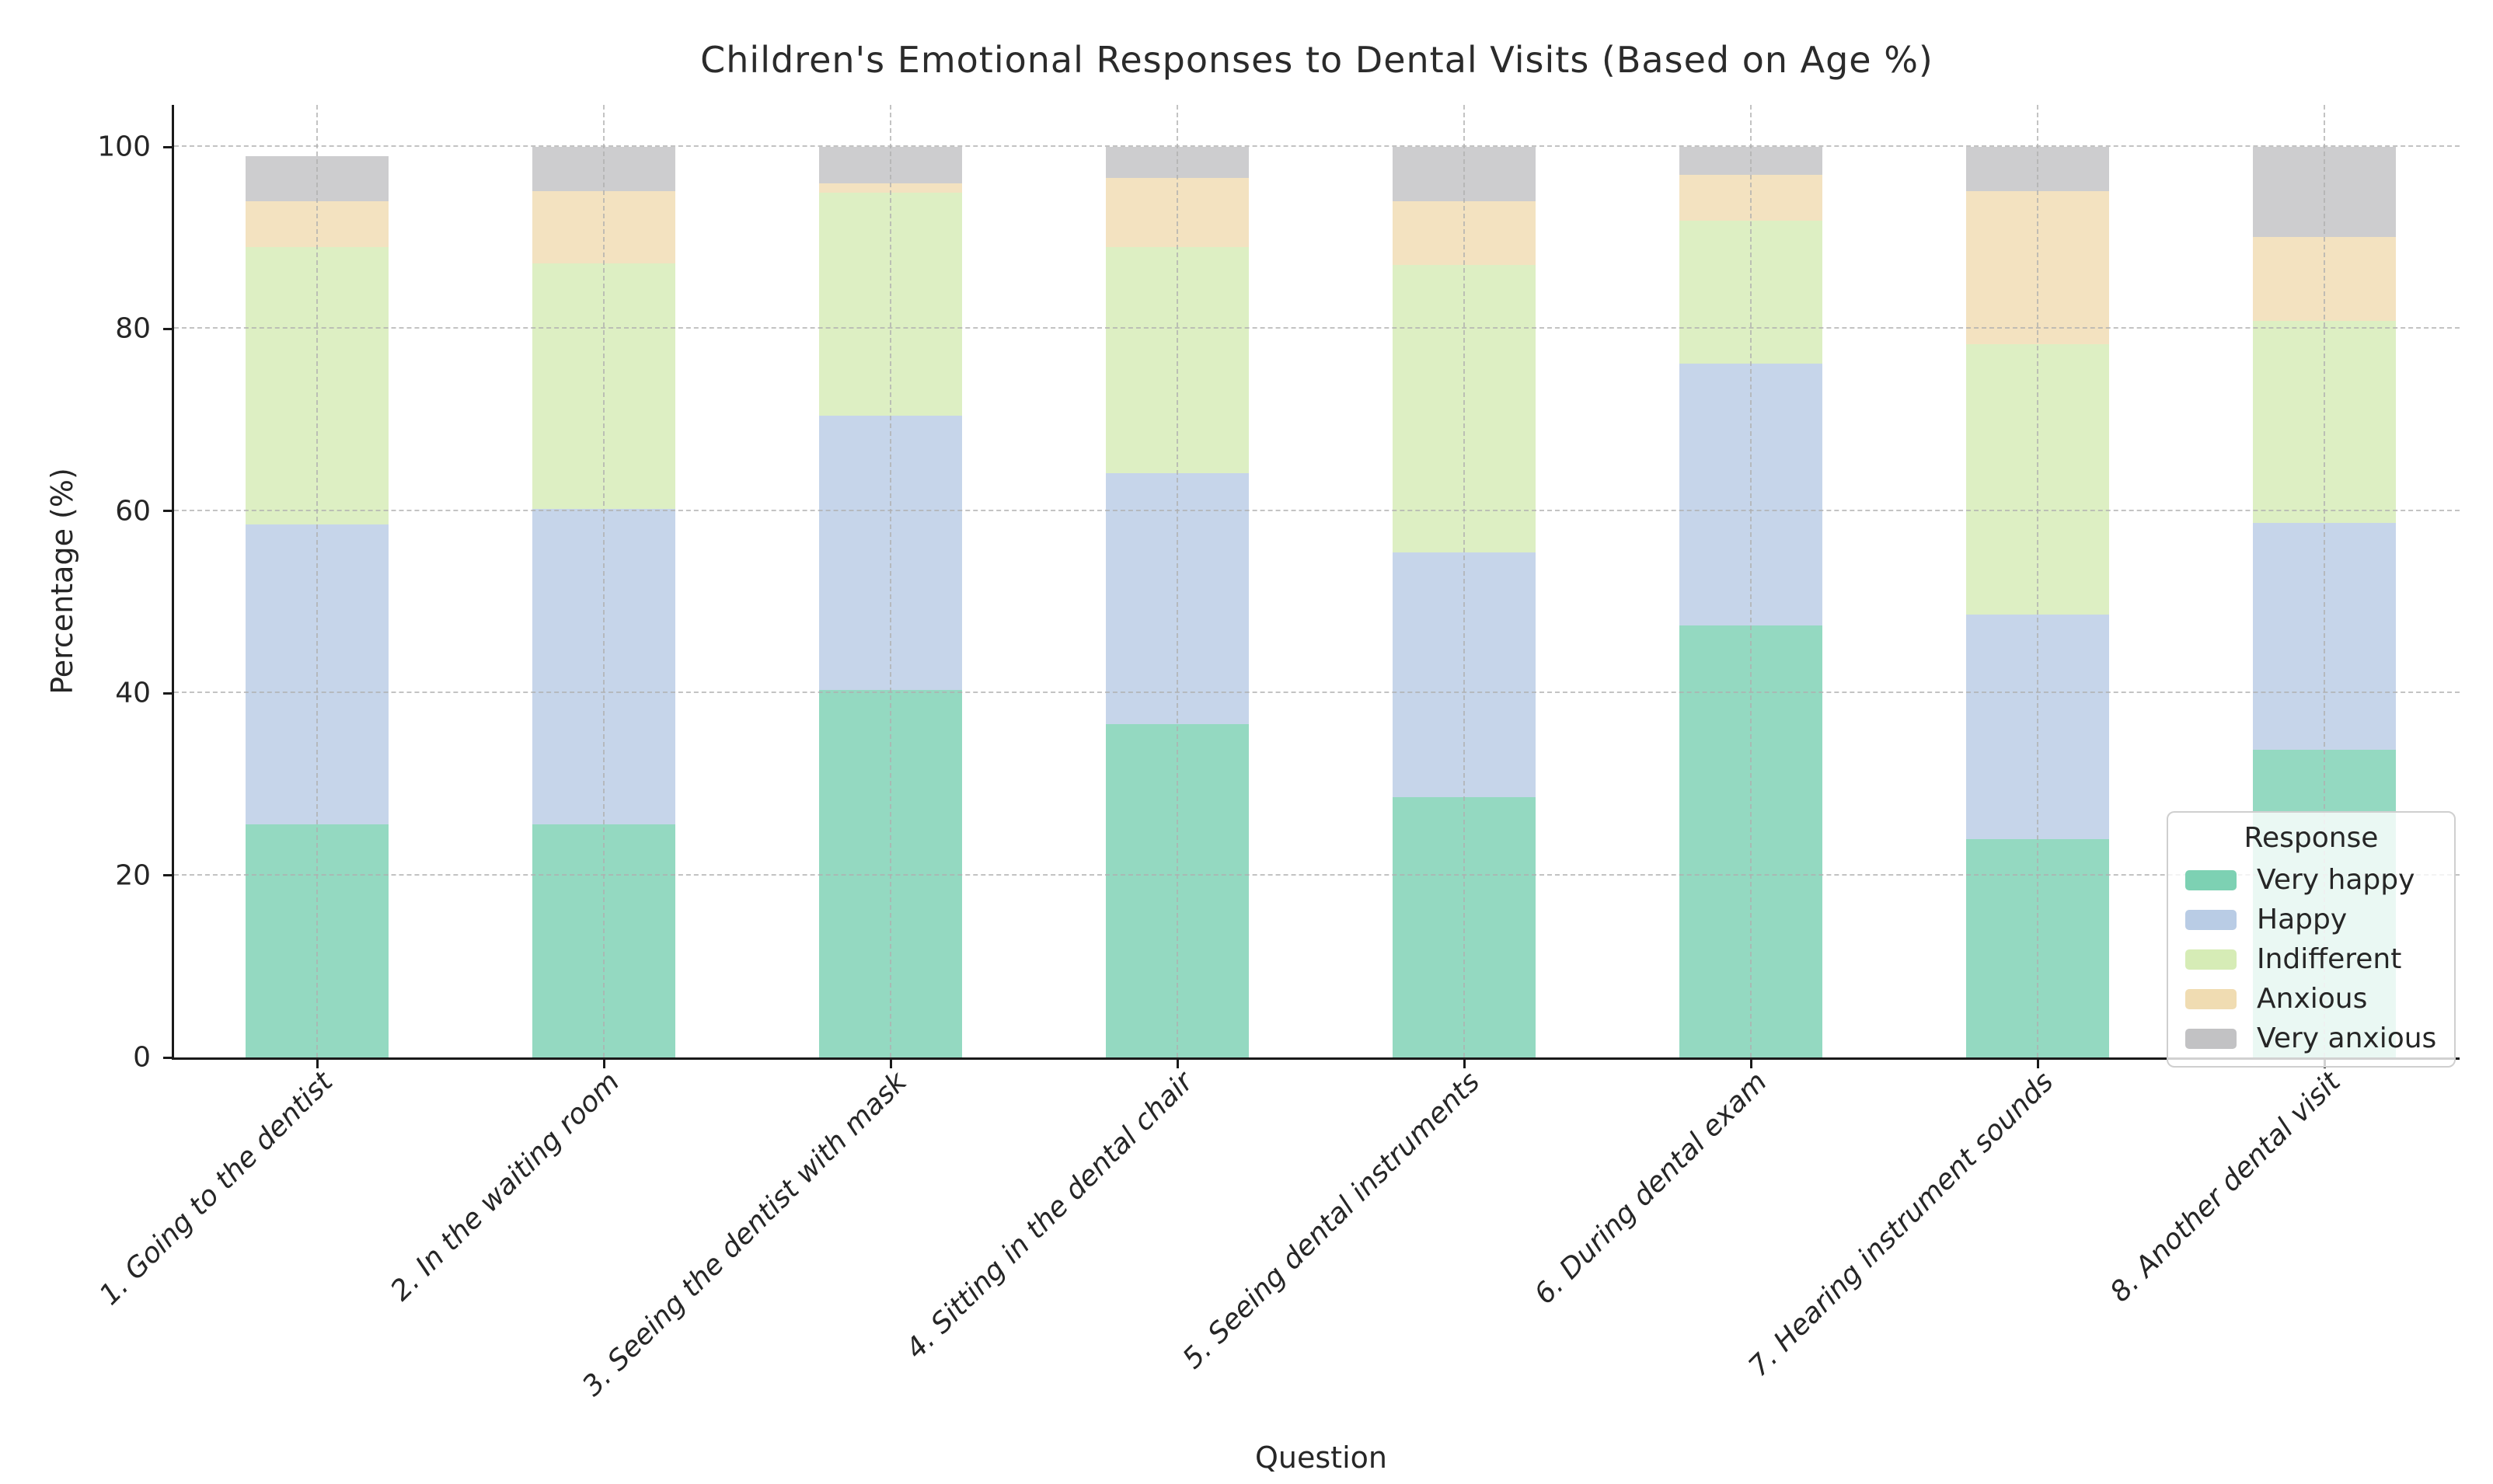 Image resolution: width=2493 pixels, height=1484 pixels. Describe the element at coordinates (142, 1057) in the screenshot. I see `y-tick-label: 0` at that location.